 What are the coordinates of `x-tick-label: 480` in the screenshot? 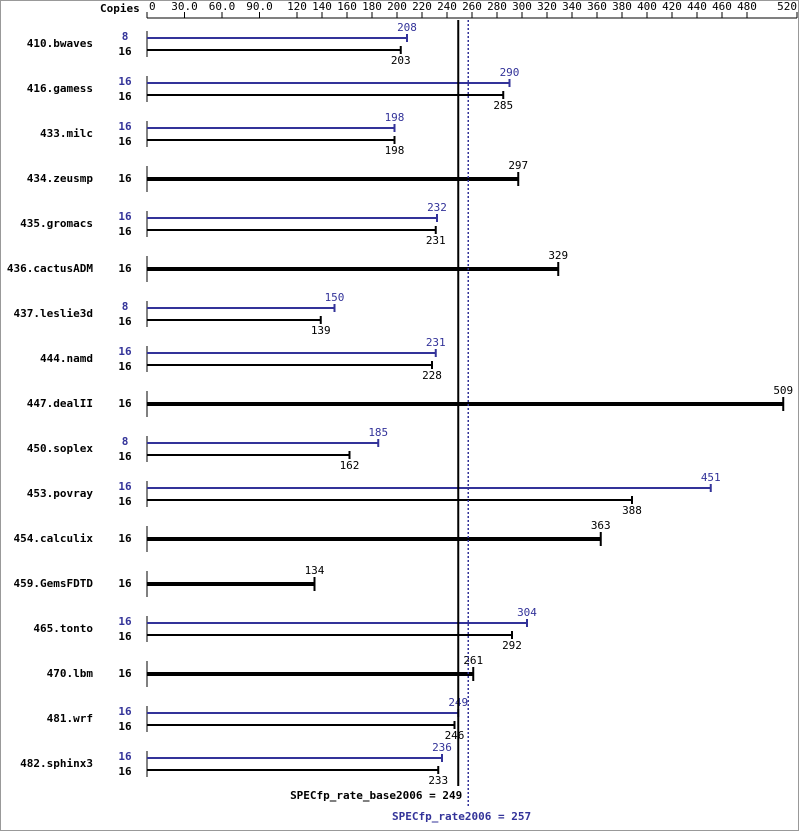 It's located at (747, 6).